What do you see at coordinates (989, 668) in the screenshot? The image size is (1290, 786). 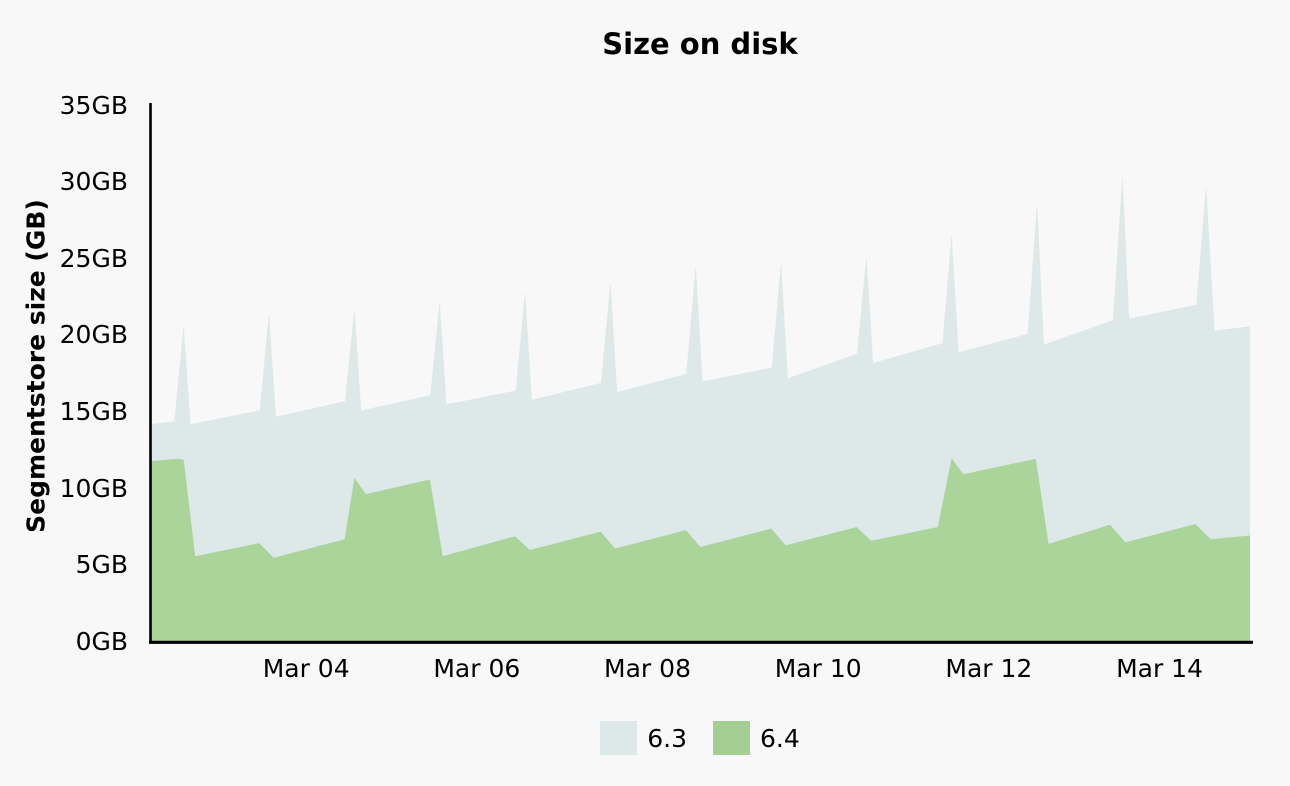 I see `x-tick-mar-12: Mar 12` at bounding box center [989, 668].